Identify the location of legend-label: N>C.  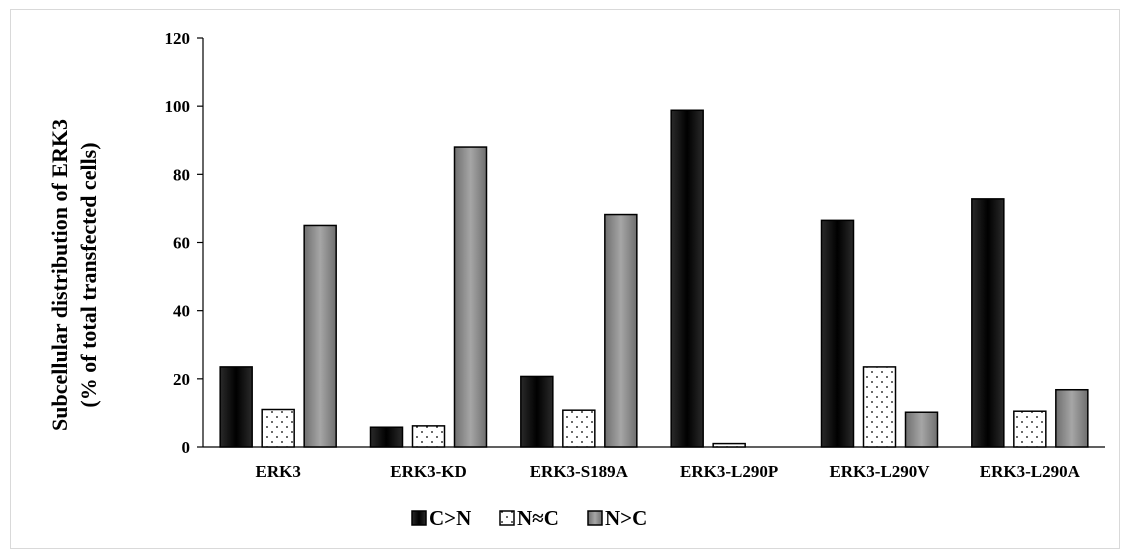
(626, 518).